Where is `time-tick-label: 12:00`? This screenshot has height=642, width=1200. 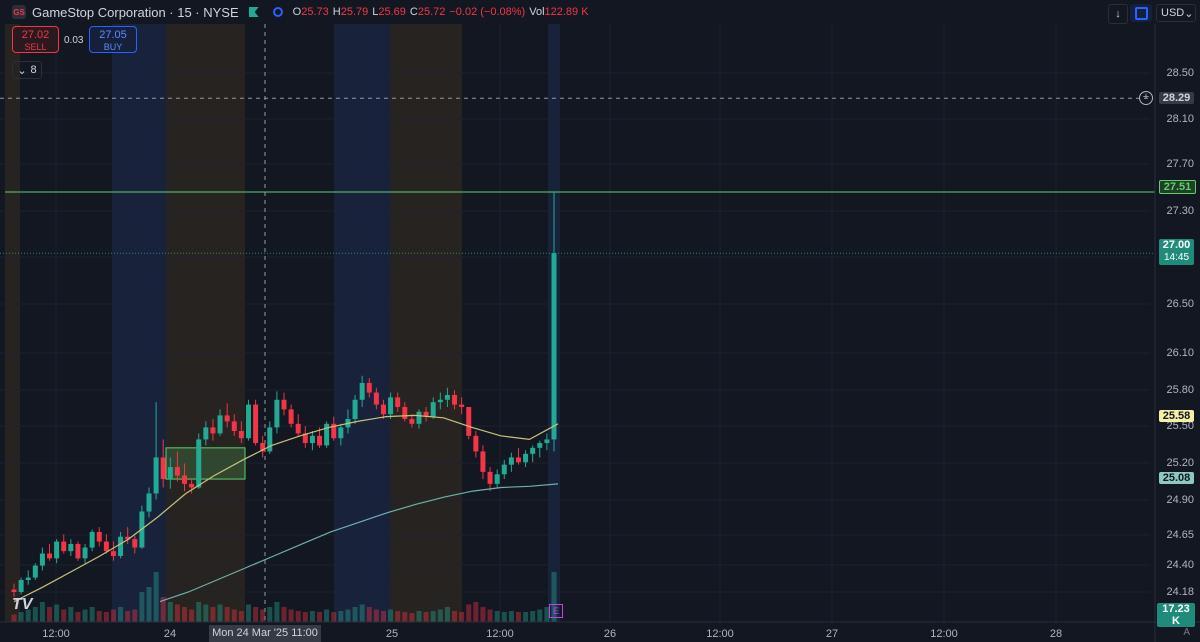 time-tick-label: 12:00 is located at coordinates (56, 634).